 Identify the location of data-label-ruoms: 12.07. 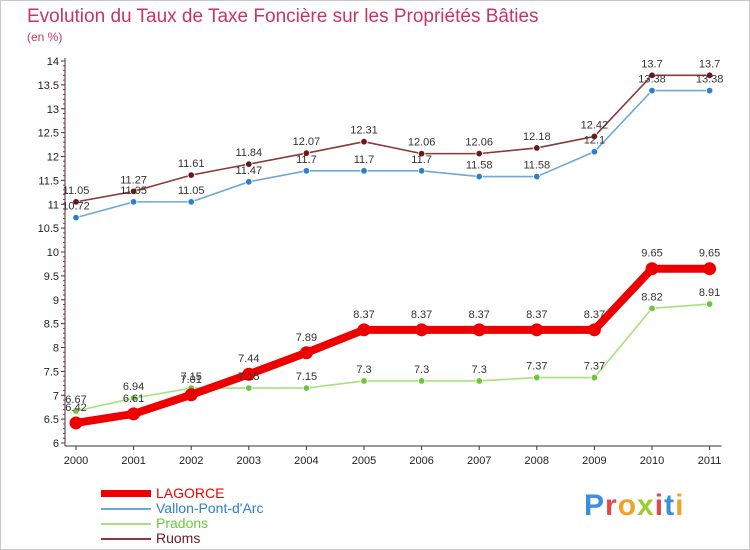
(307, 142).